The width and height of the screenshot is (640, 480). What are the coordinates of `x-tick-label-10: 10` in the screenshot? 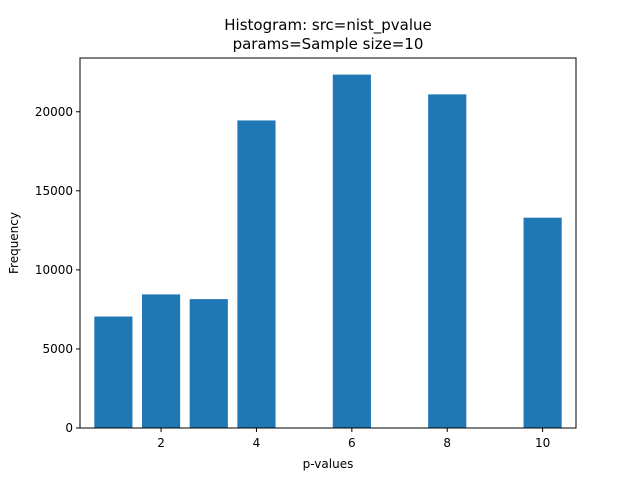 It's located at (542, 443).